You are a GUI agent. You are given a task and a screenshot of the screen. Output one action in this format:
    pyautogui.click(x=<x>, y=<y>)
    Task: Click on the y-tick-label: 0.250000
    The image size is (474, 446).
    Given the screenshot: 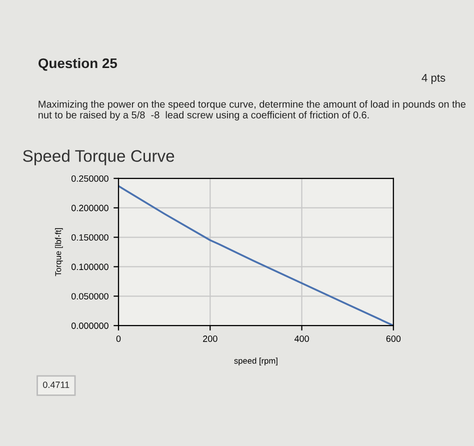 What is the action you would take?
    pyautogui.click(x=89, y=178)
    